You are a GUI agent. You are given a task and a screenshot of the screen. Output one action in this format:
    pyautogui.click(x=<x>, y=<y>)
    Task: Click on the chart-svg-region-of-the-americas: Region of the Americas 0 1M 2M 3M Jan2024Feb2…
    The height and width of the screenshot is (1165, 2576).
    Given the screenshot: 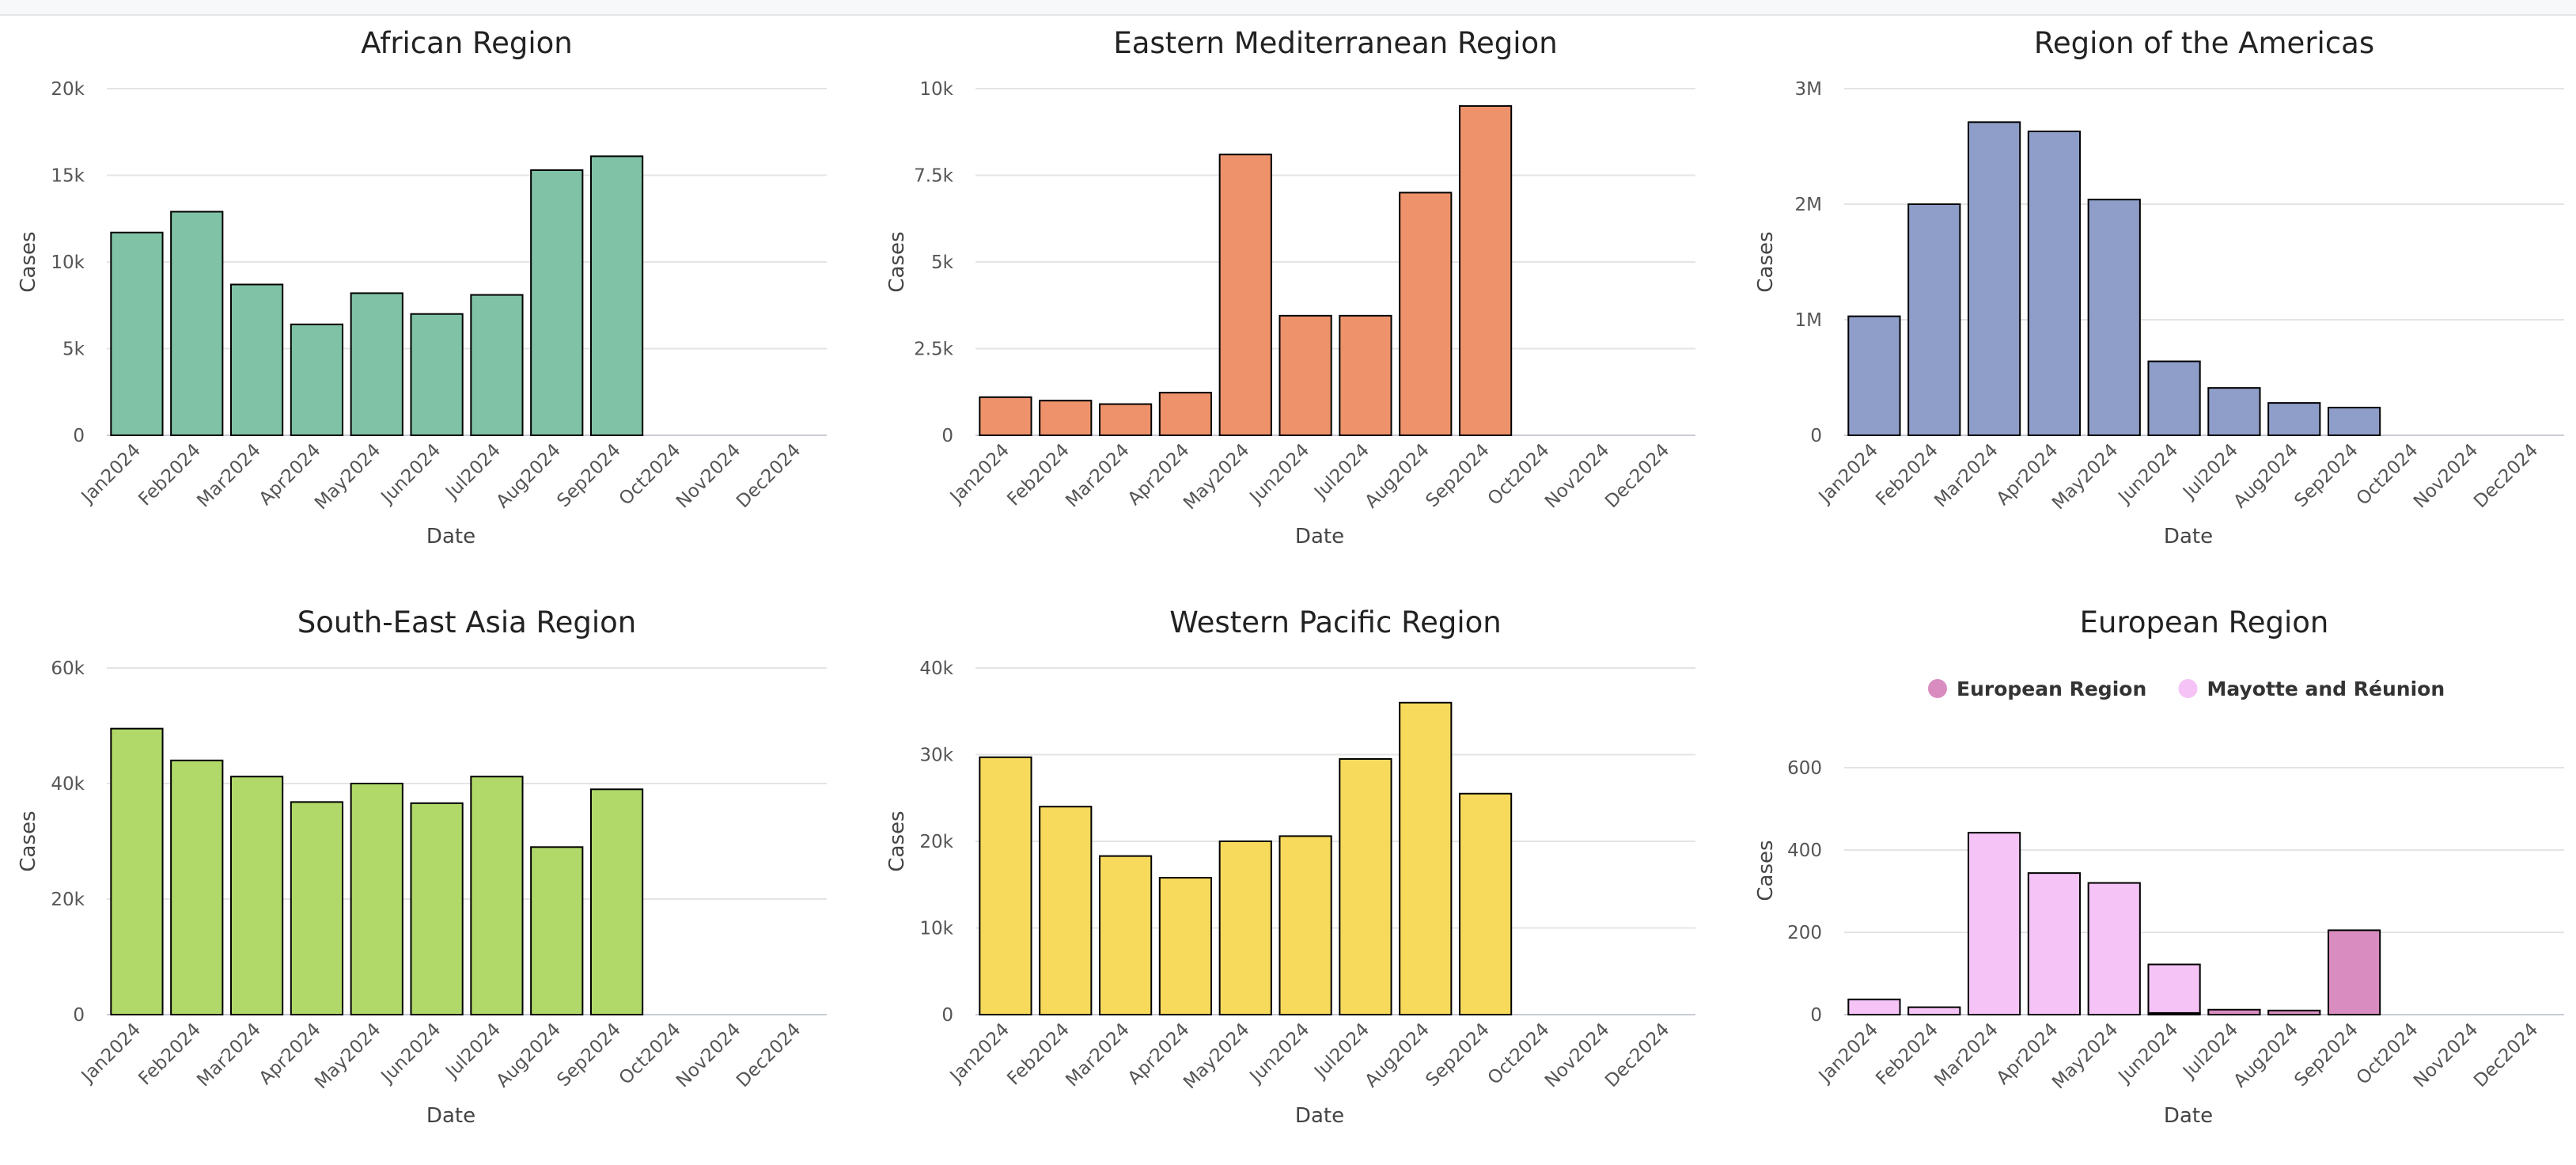 What is the action you would take?
    pyautogui.click(x=2159, y=287)
    